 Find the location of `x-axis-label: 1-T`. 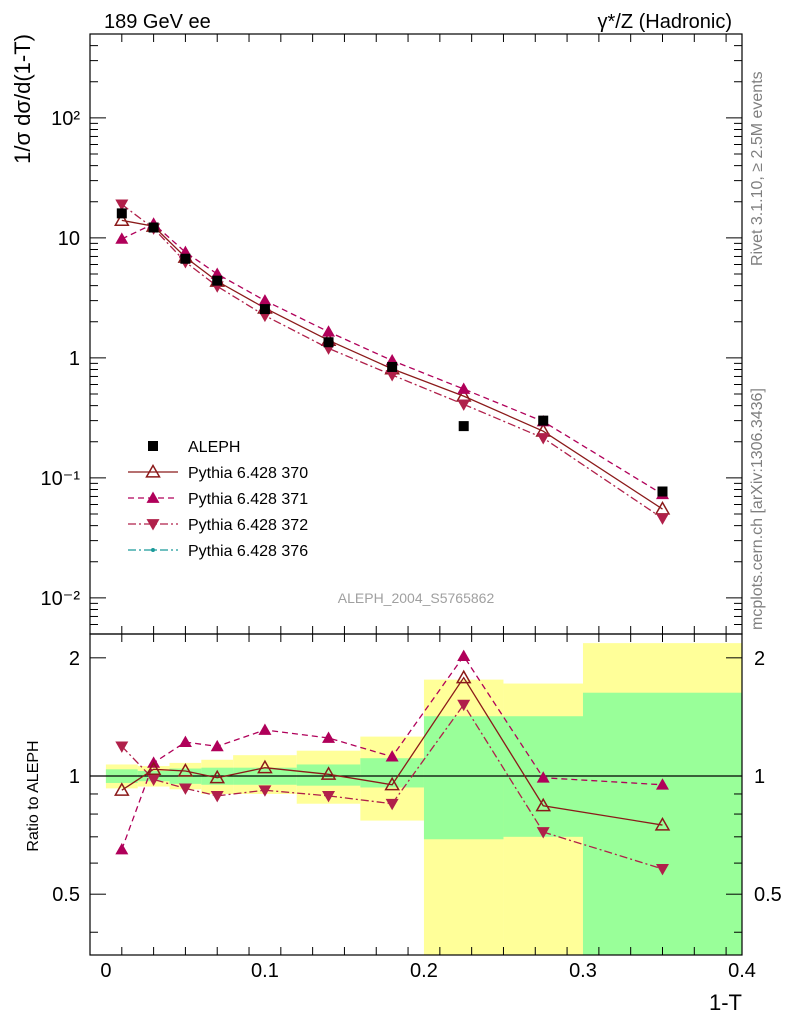

x-axis-label: 1-T is located at coordinates (725, 1002).